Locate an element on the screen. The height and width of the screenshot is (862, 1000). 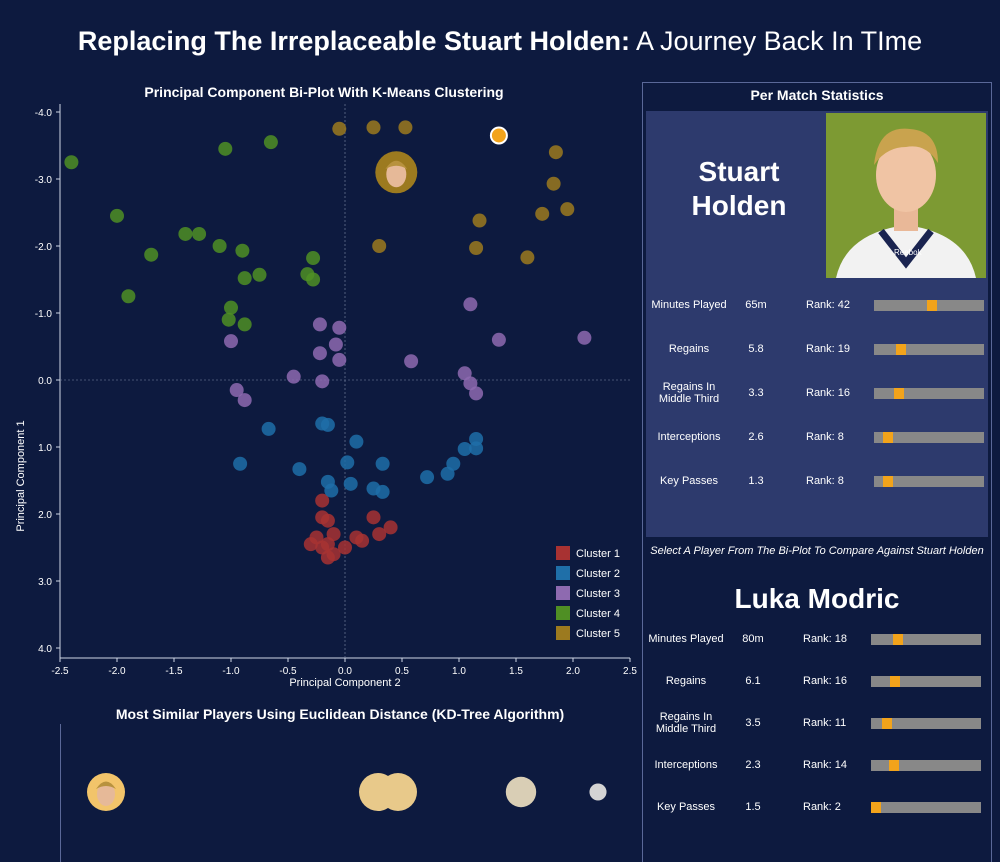
stat-rank: Rank: 42 is located at coordinates (828, 305).